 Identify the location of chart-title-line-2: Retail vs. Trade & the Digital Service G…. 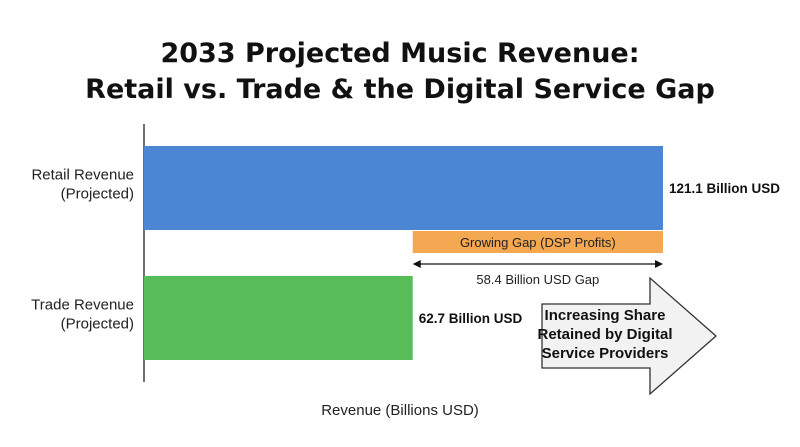
(400, 89).